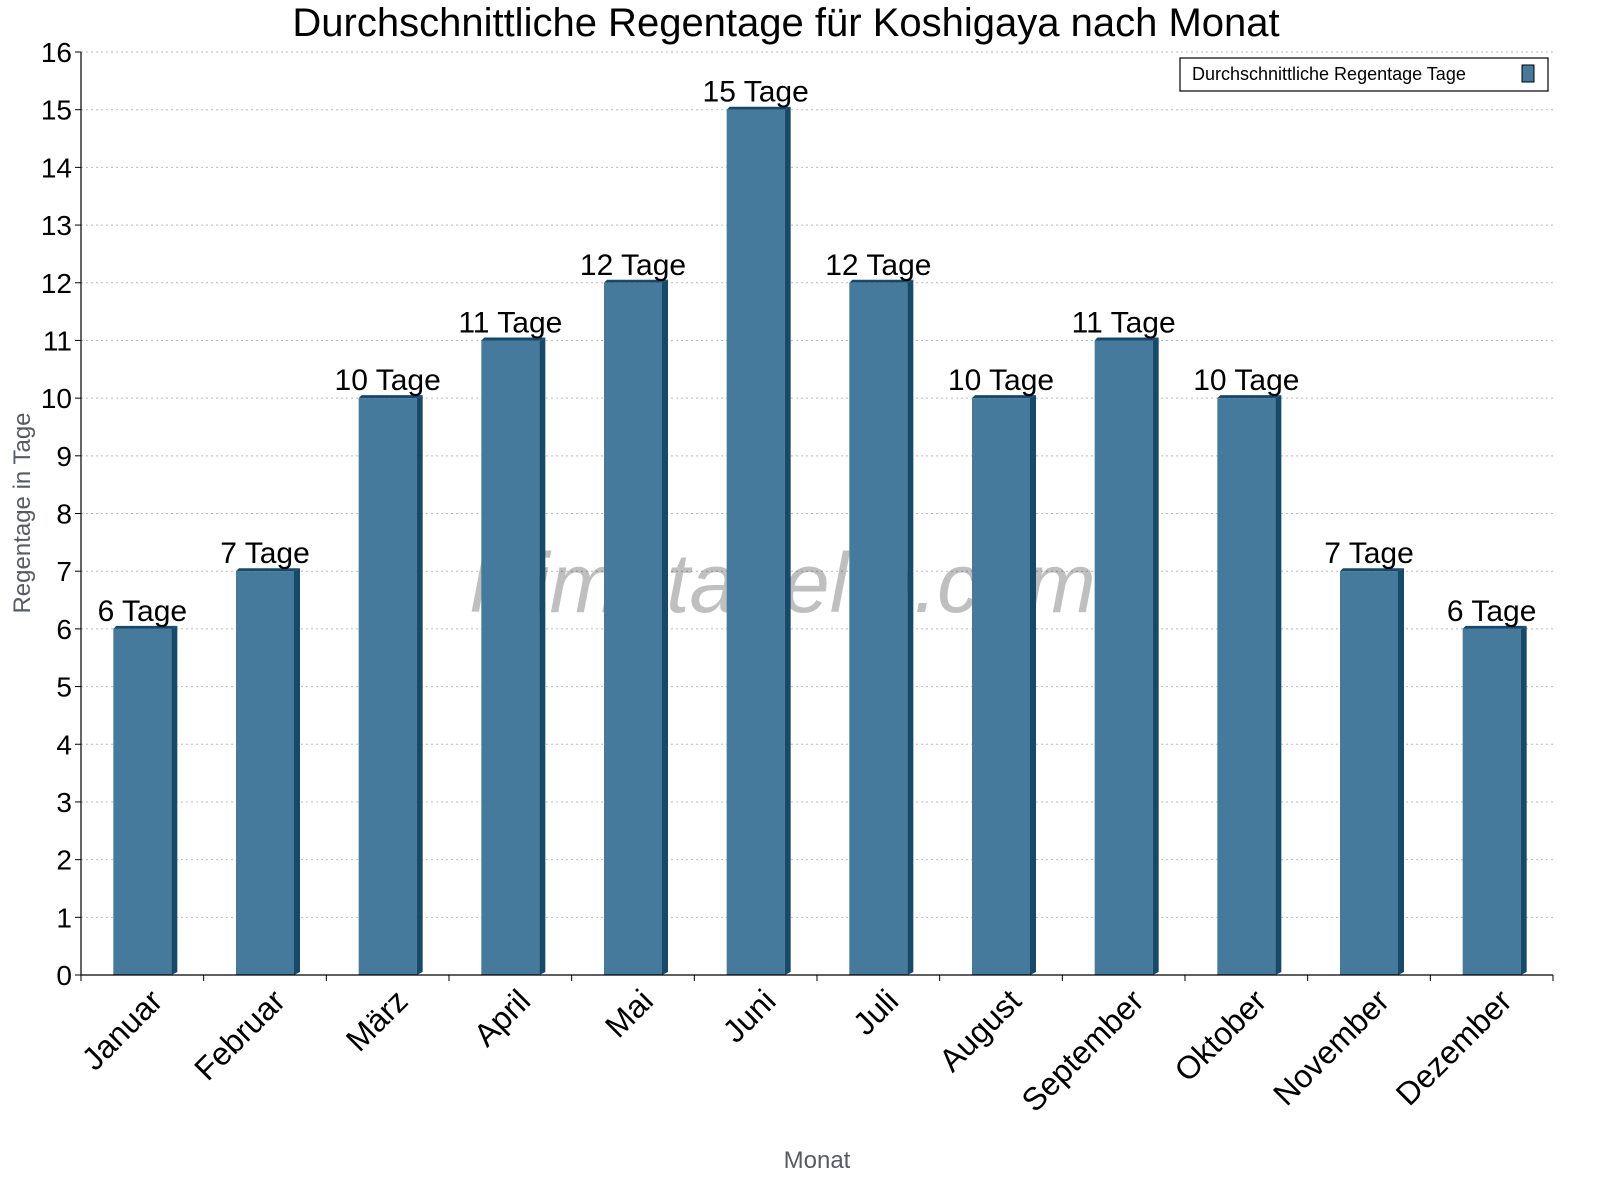 The height and width of the screenshot is (1200, 1600). Describe the element at coordinates (1528, 73) in the screenshot. I see `legend-swatch` at that location.